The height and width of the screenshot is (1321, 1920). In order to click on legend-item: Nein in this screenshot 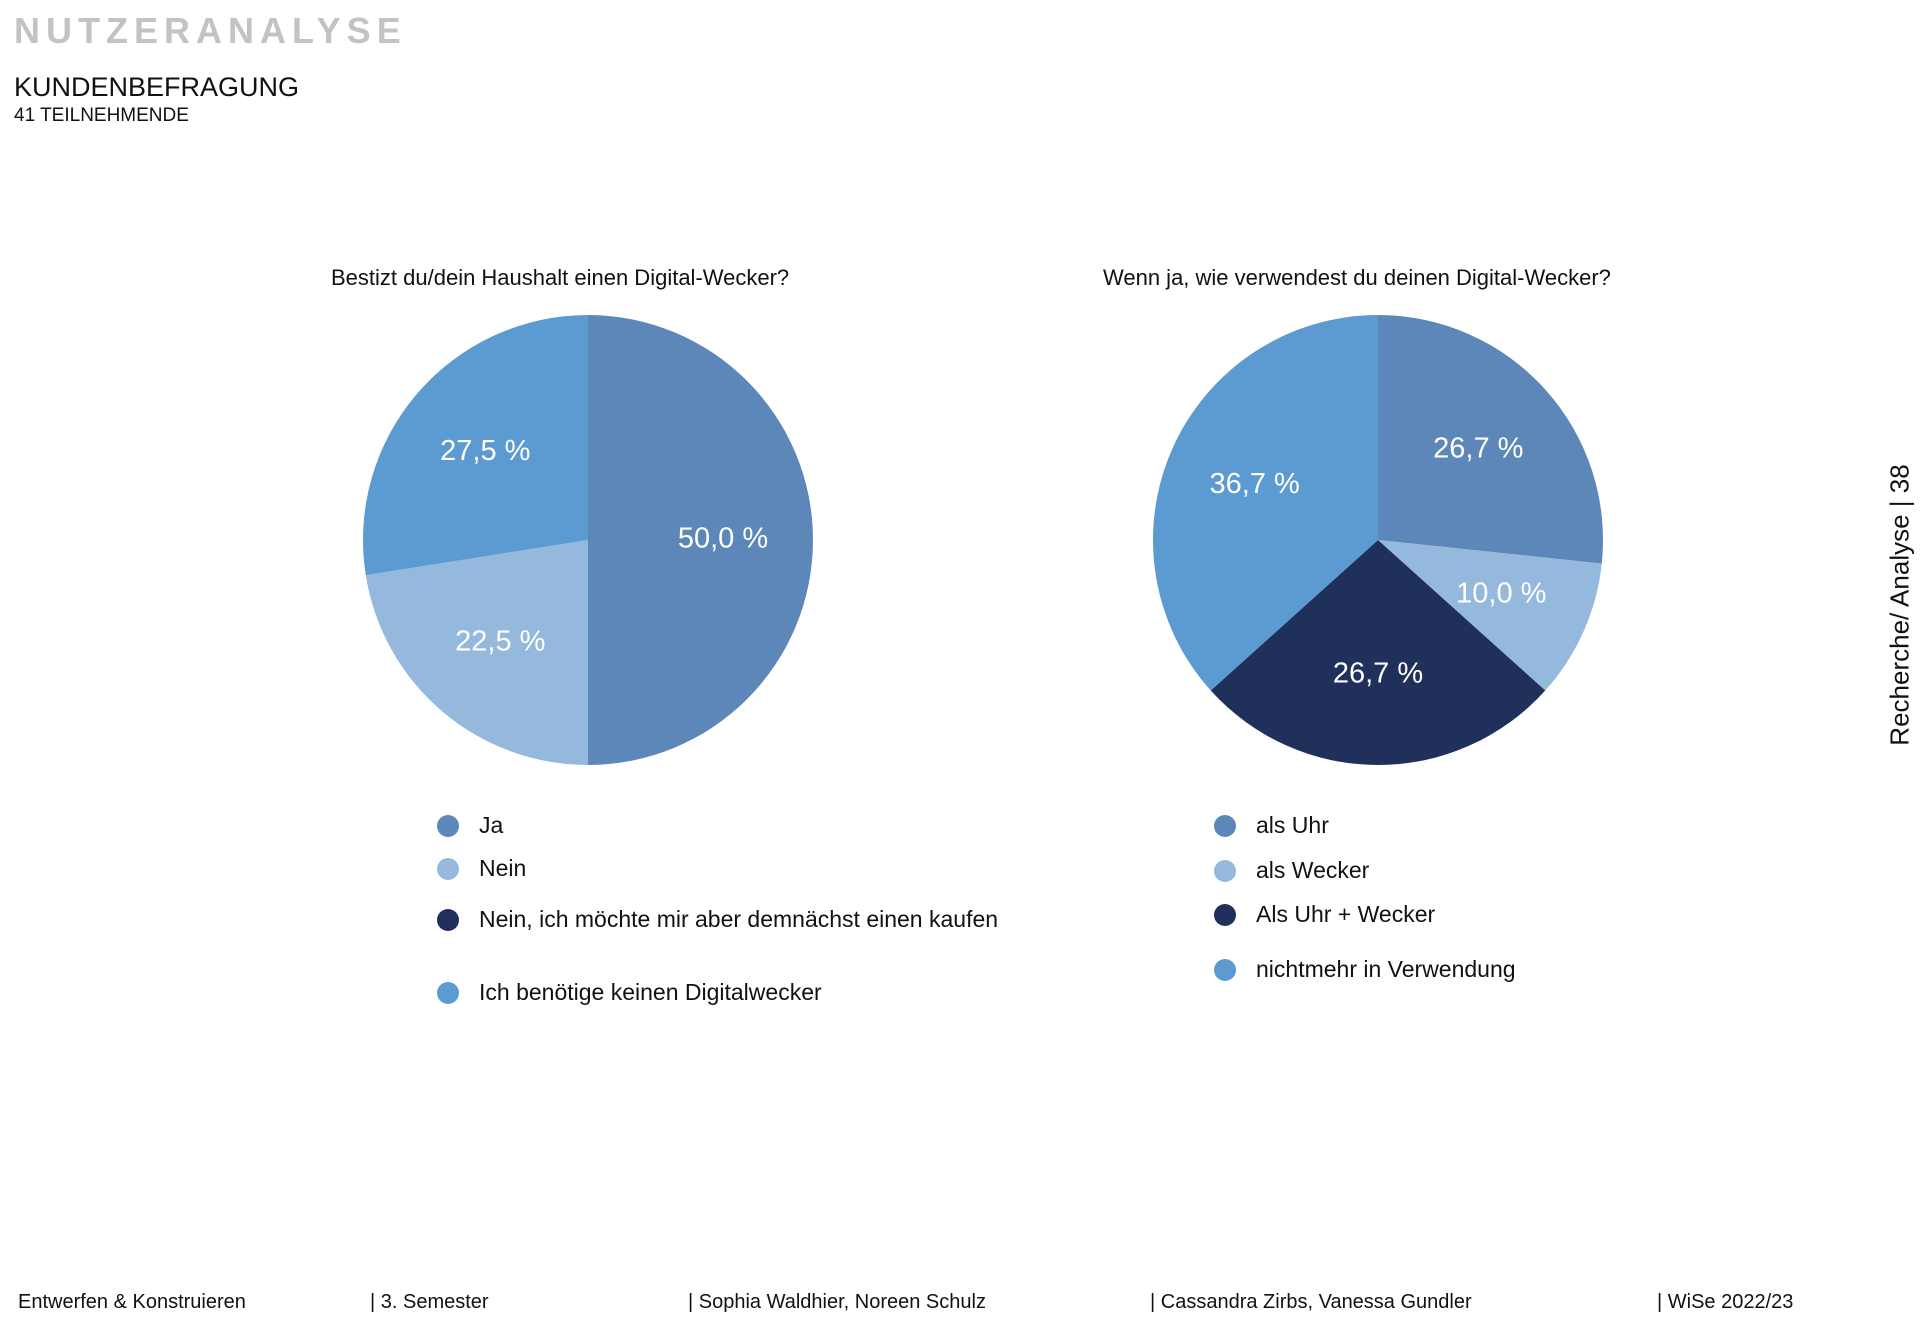, I will do `click(481, 868)`.